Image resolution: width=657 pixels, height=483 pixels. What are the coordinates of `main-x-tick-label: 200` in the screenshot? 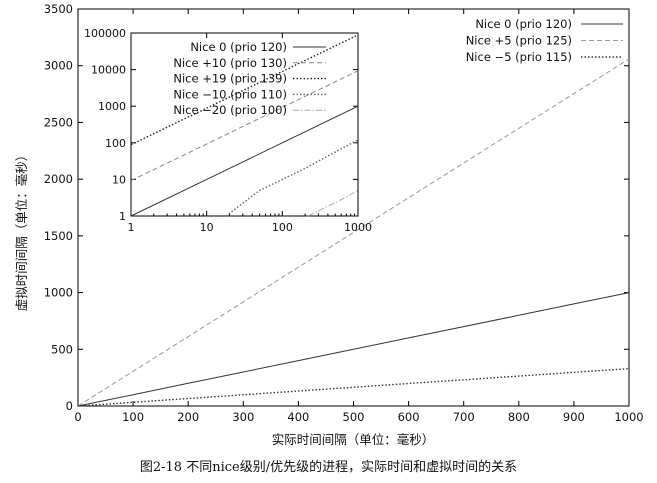 It's located at (188, 417).